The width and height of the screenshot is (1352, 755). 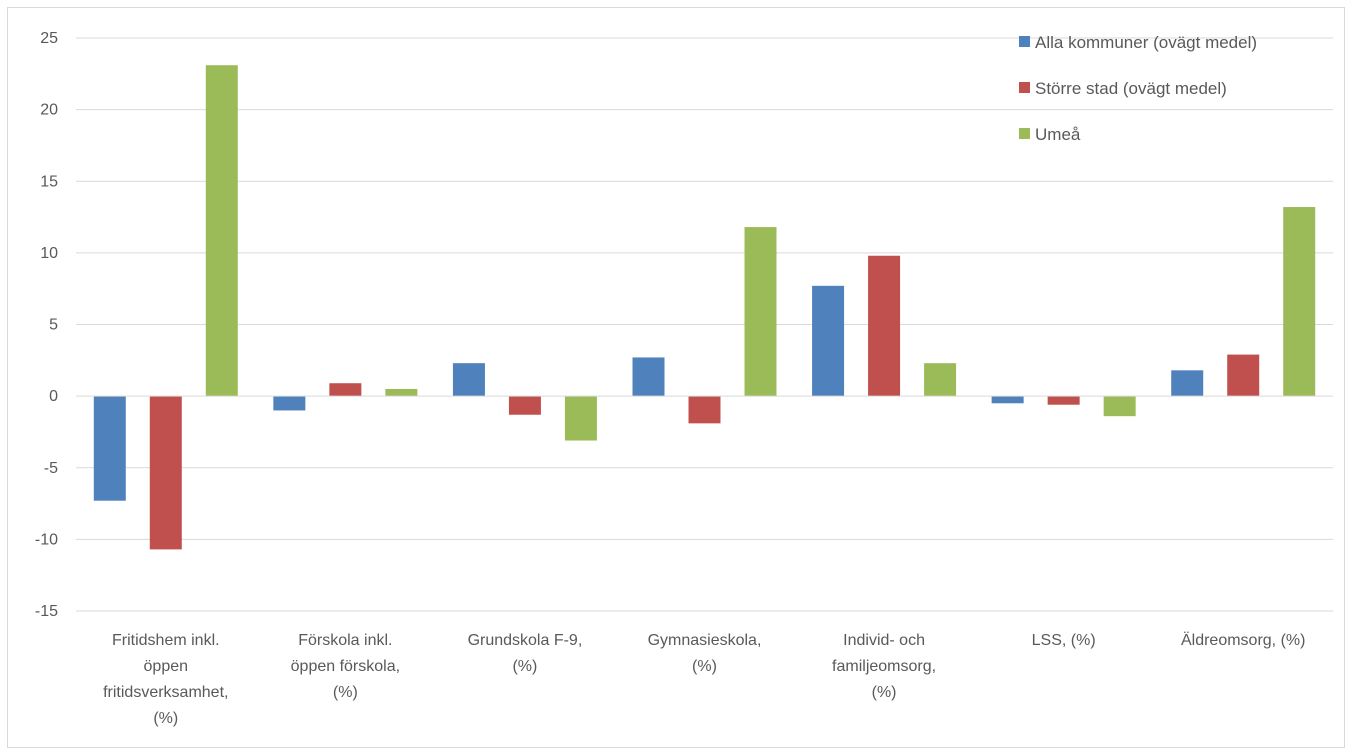 I want to click on y-tick-label: 15, so click(x=49, y=181).